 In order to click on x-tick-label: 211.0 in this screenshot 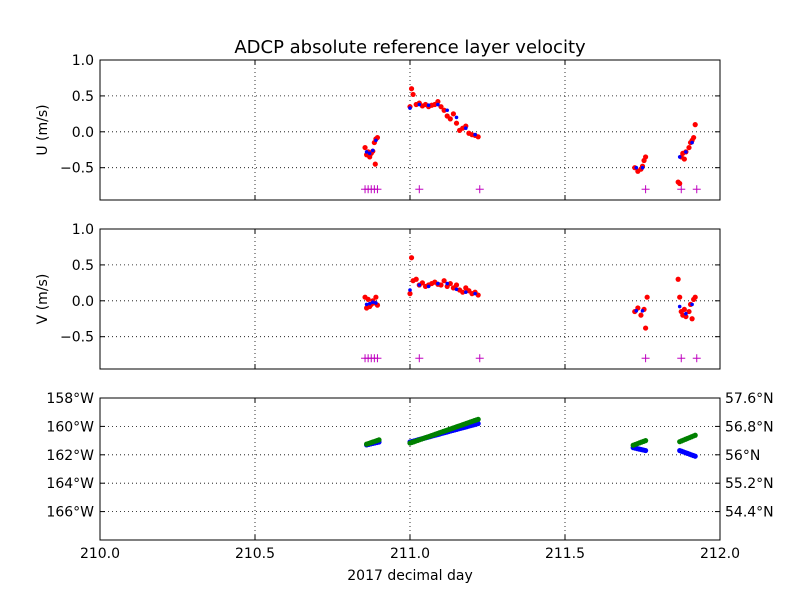, I will do `click(410, 554)`.